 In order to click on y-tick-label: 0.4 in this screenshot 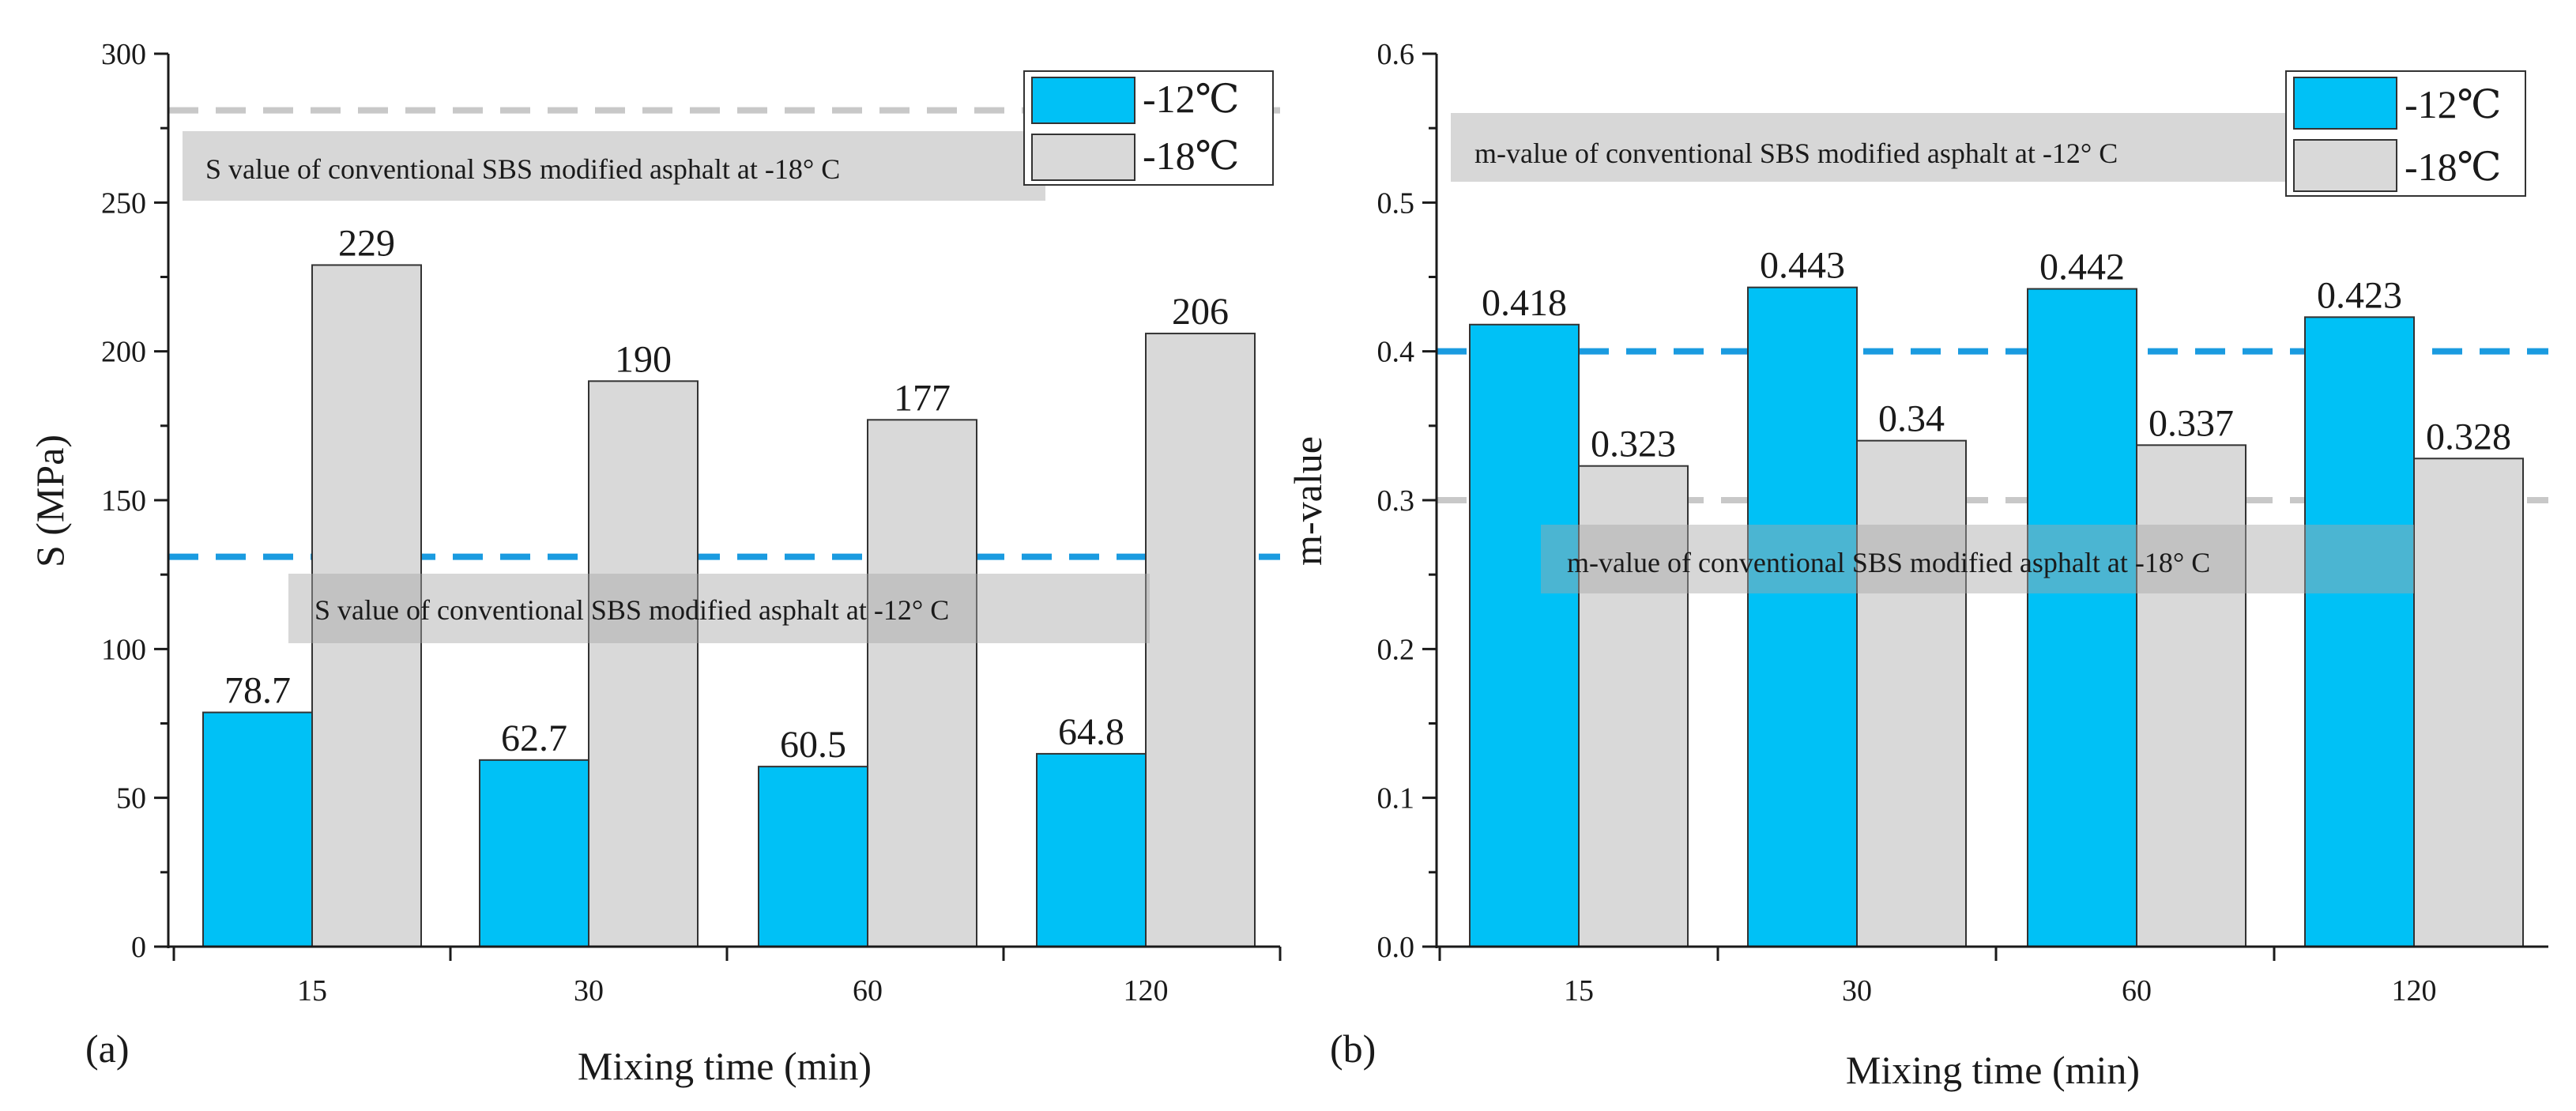, I will do `click(1396, 352)`.